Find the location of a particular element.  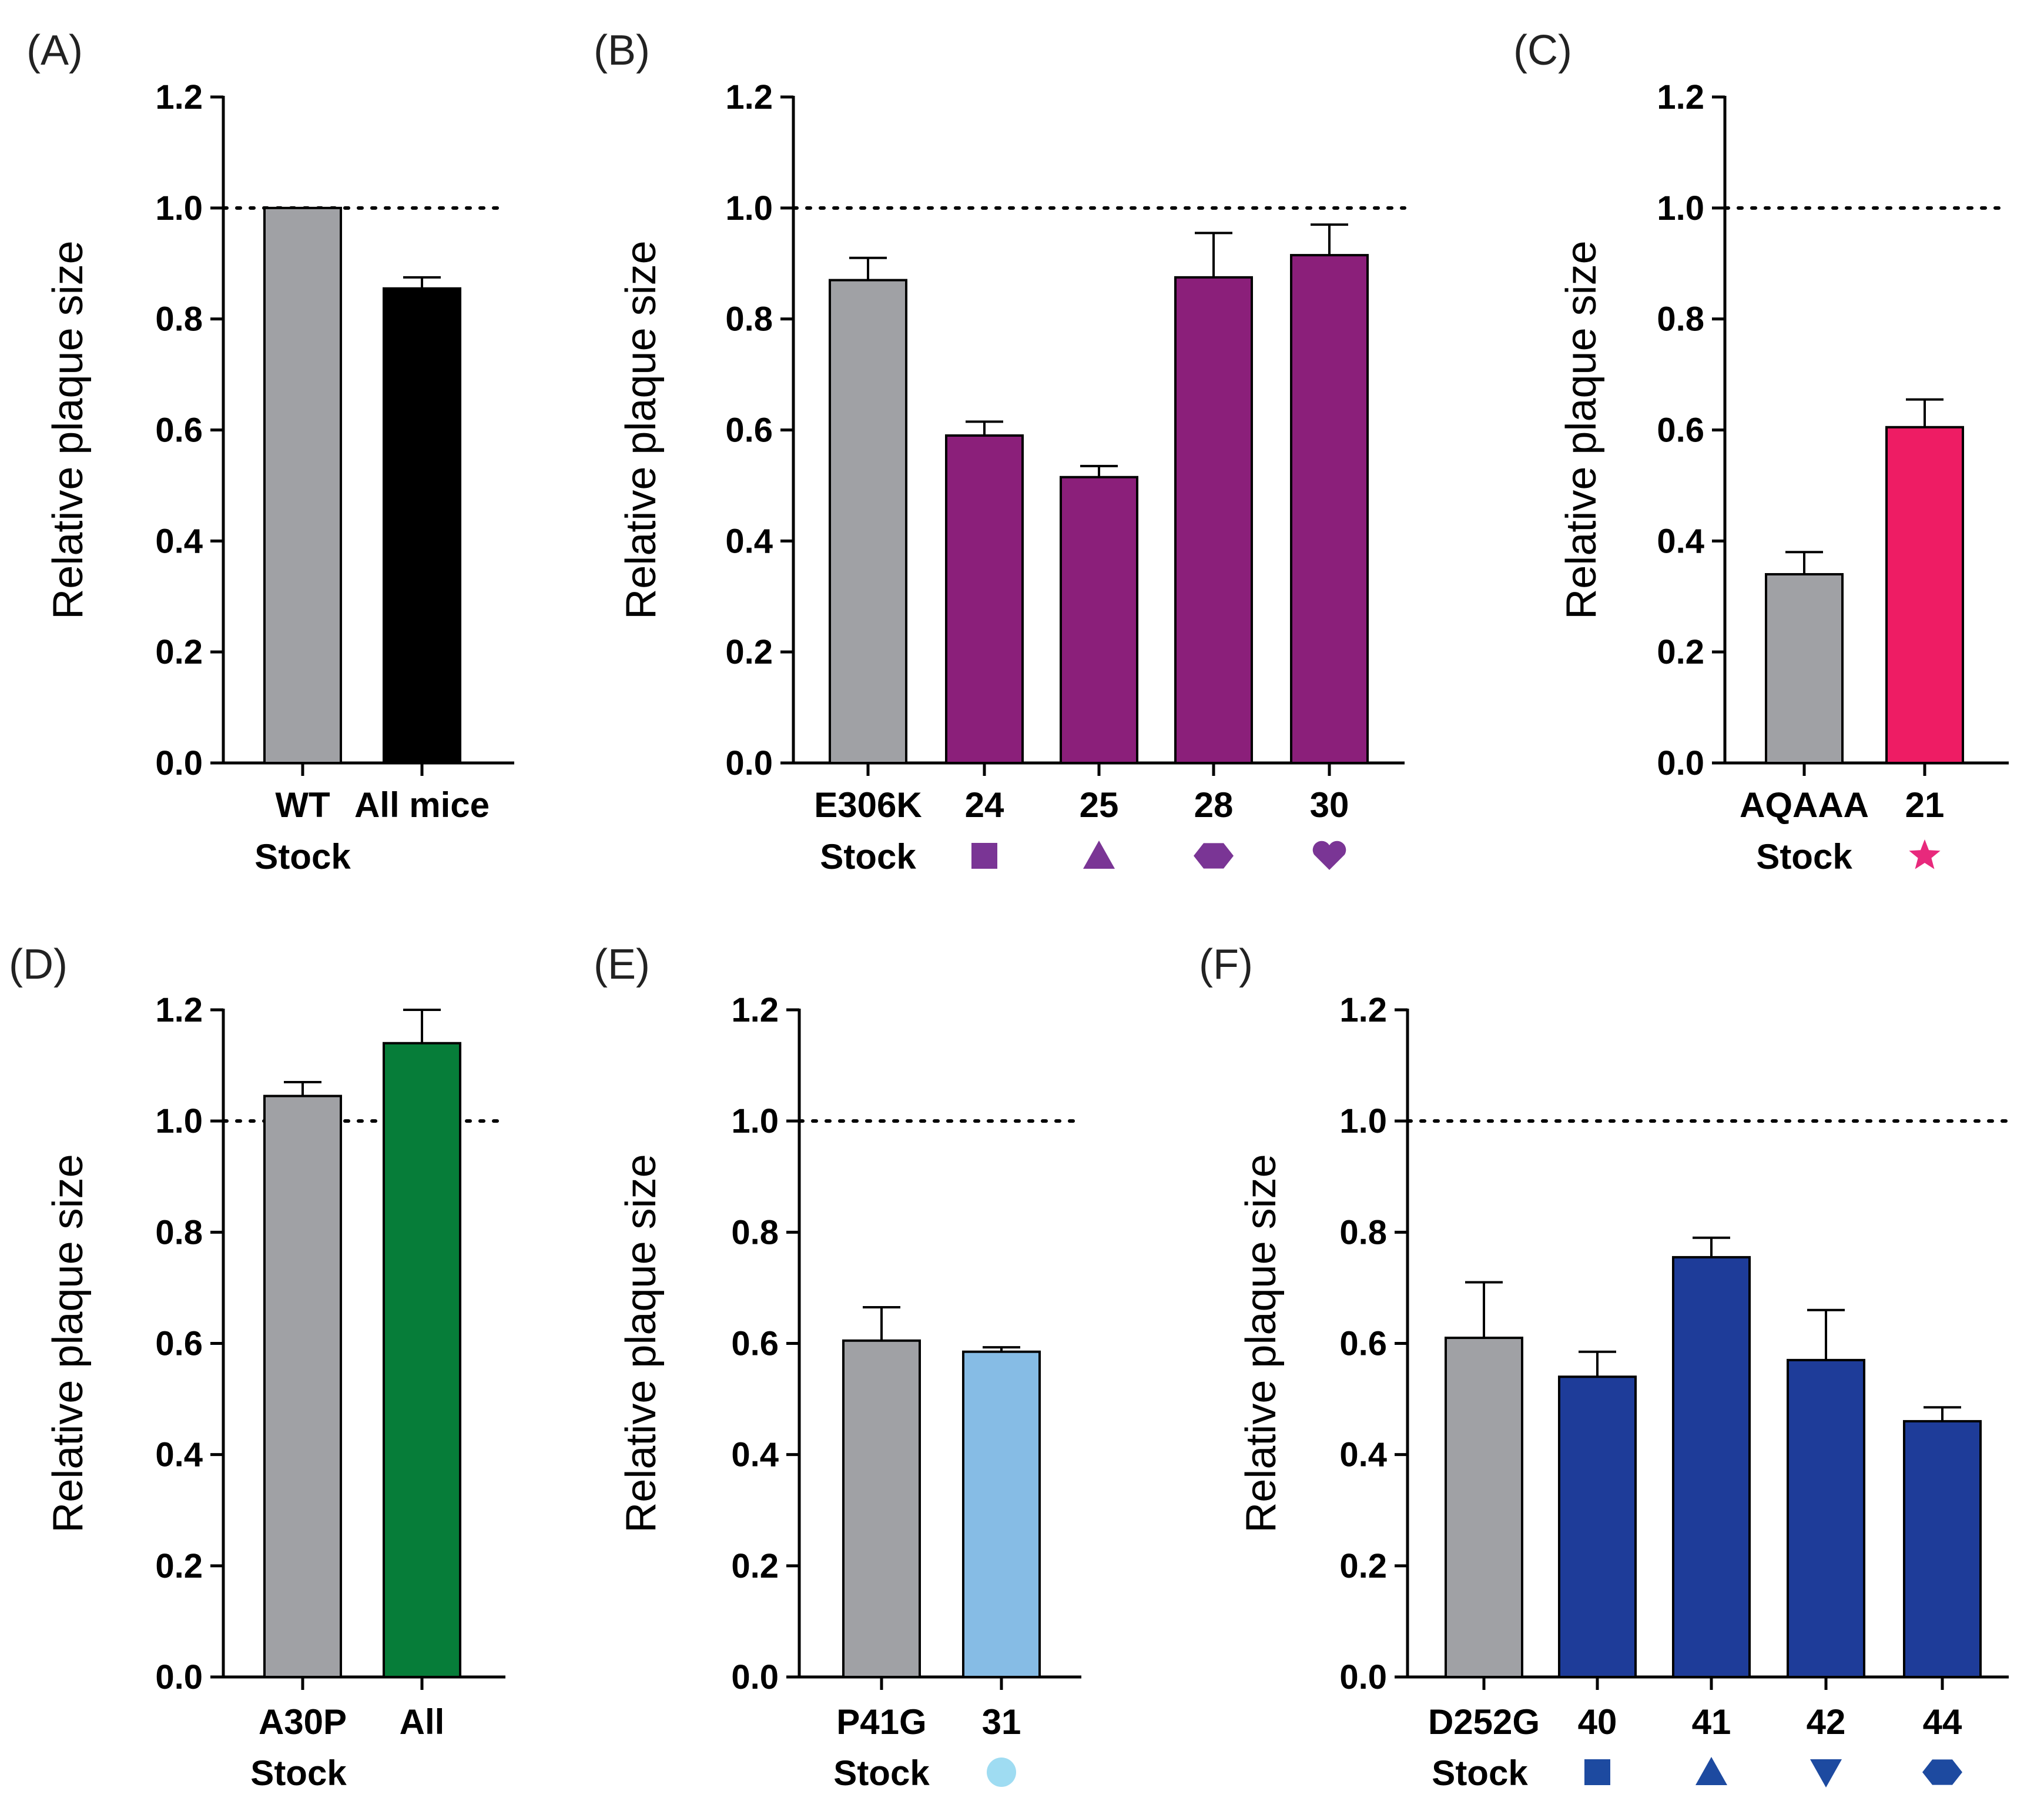

category-label: D252G is located at coordinates (1484, 1722).